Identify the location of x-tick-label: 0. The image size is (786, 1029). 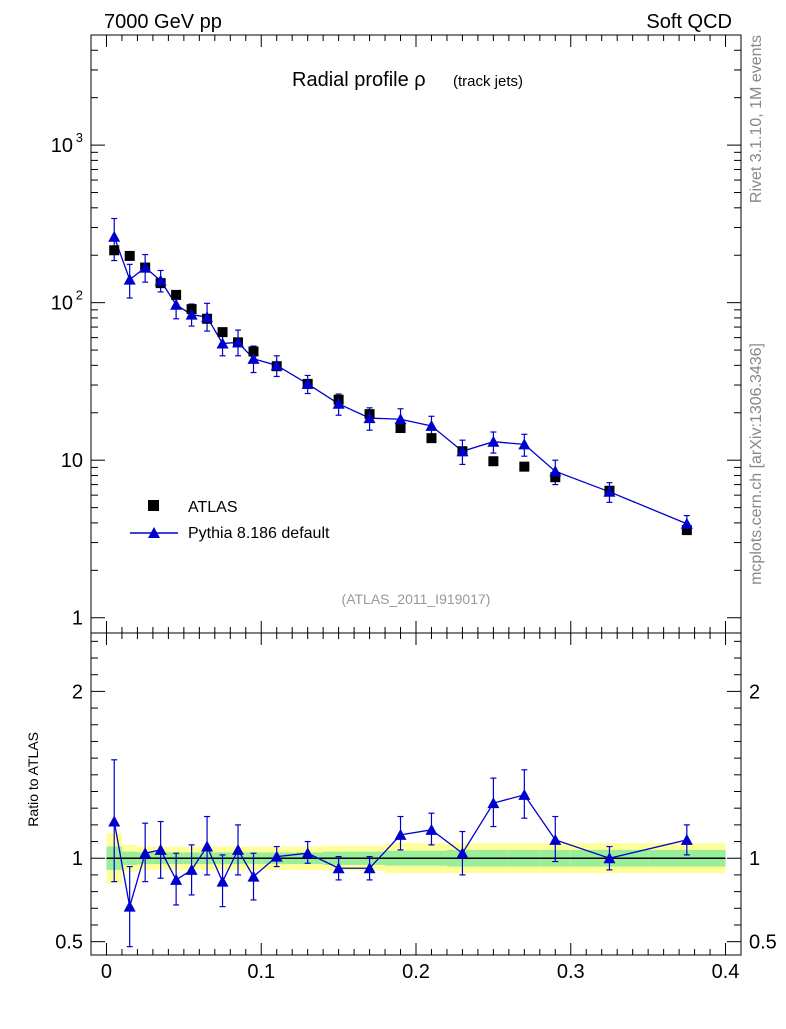
(106, 972).